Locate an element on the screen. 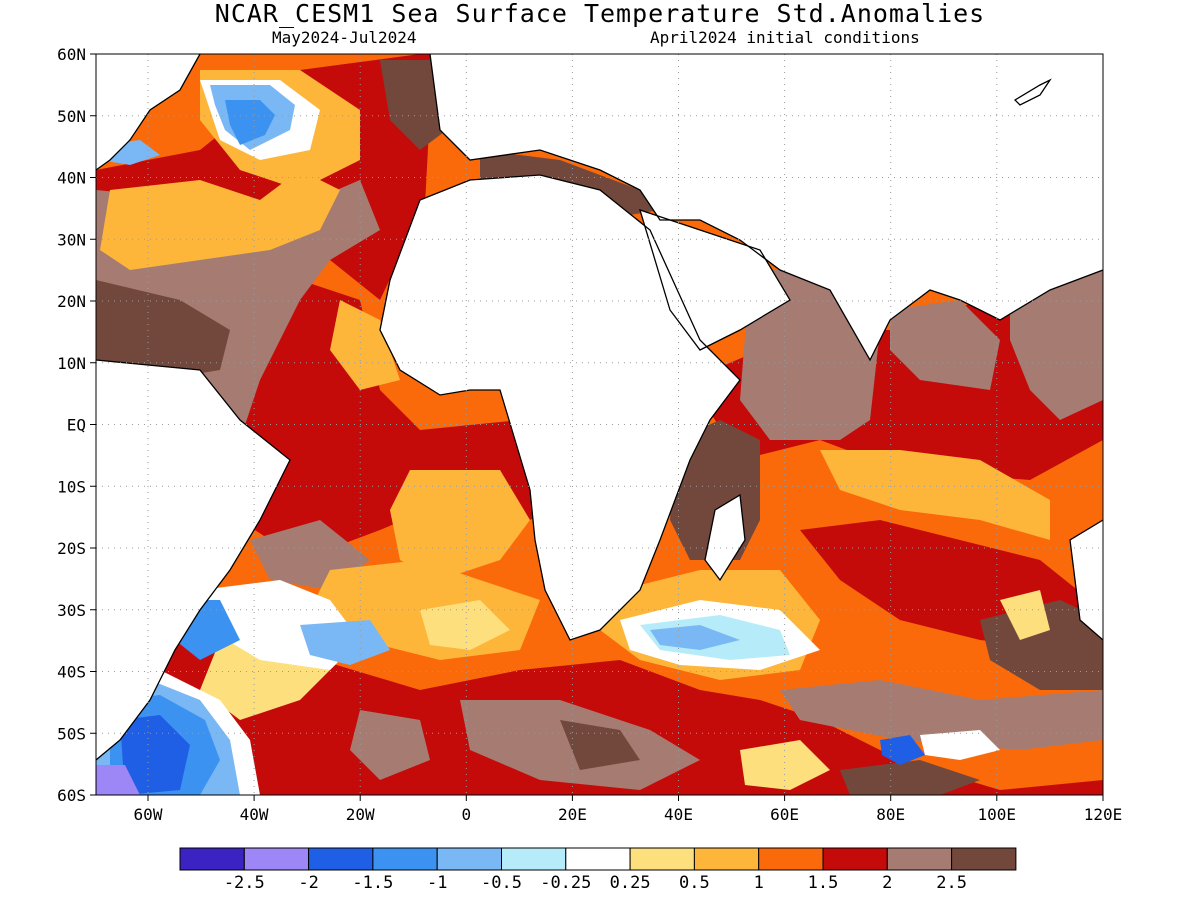 The width and height of the screenshot is (1200, 900). lat-tick-label: 50N is located at coordinates (71, 116).